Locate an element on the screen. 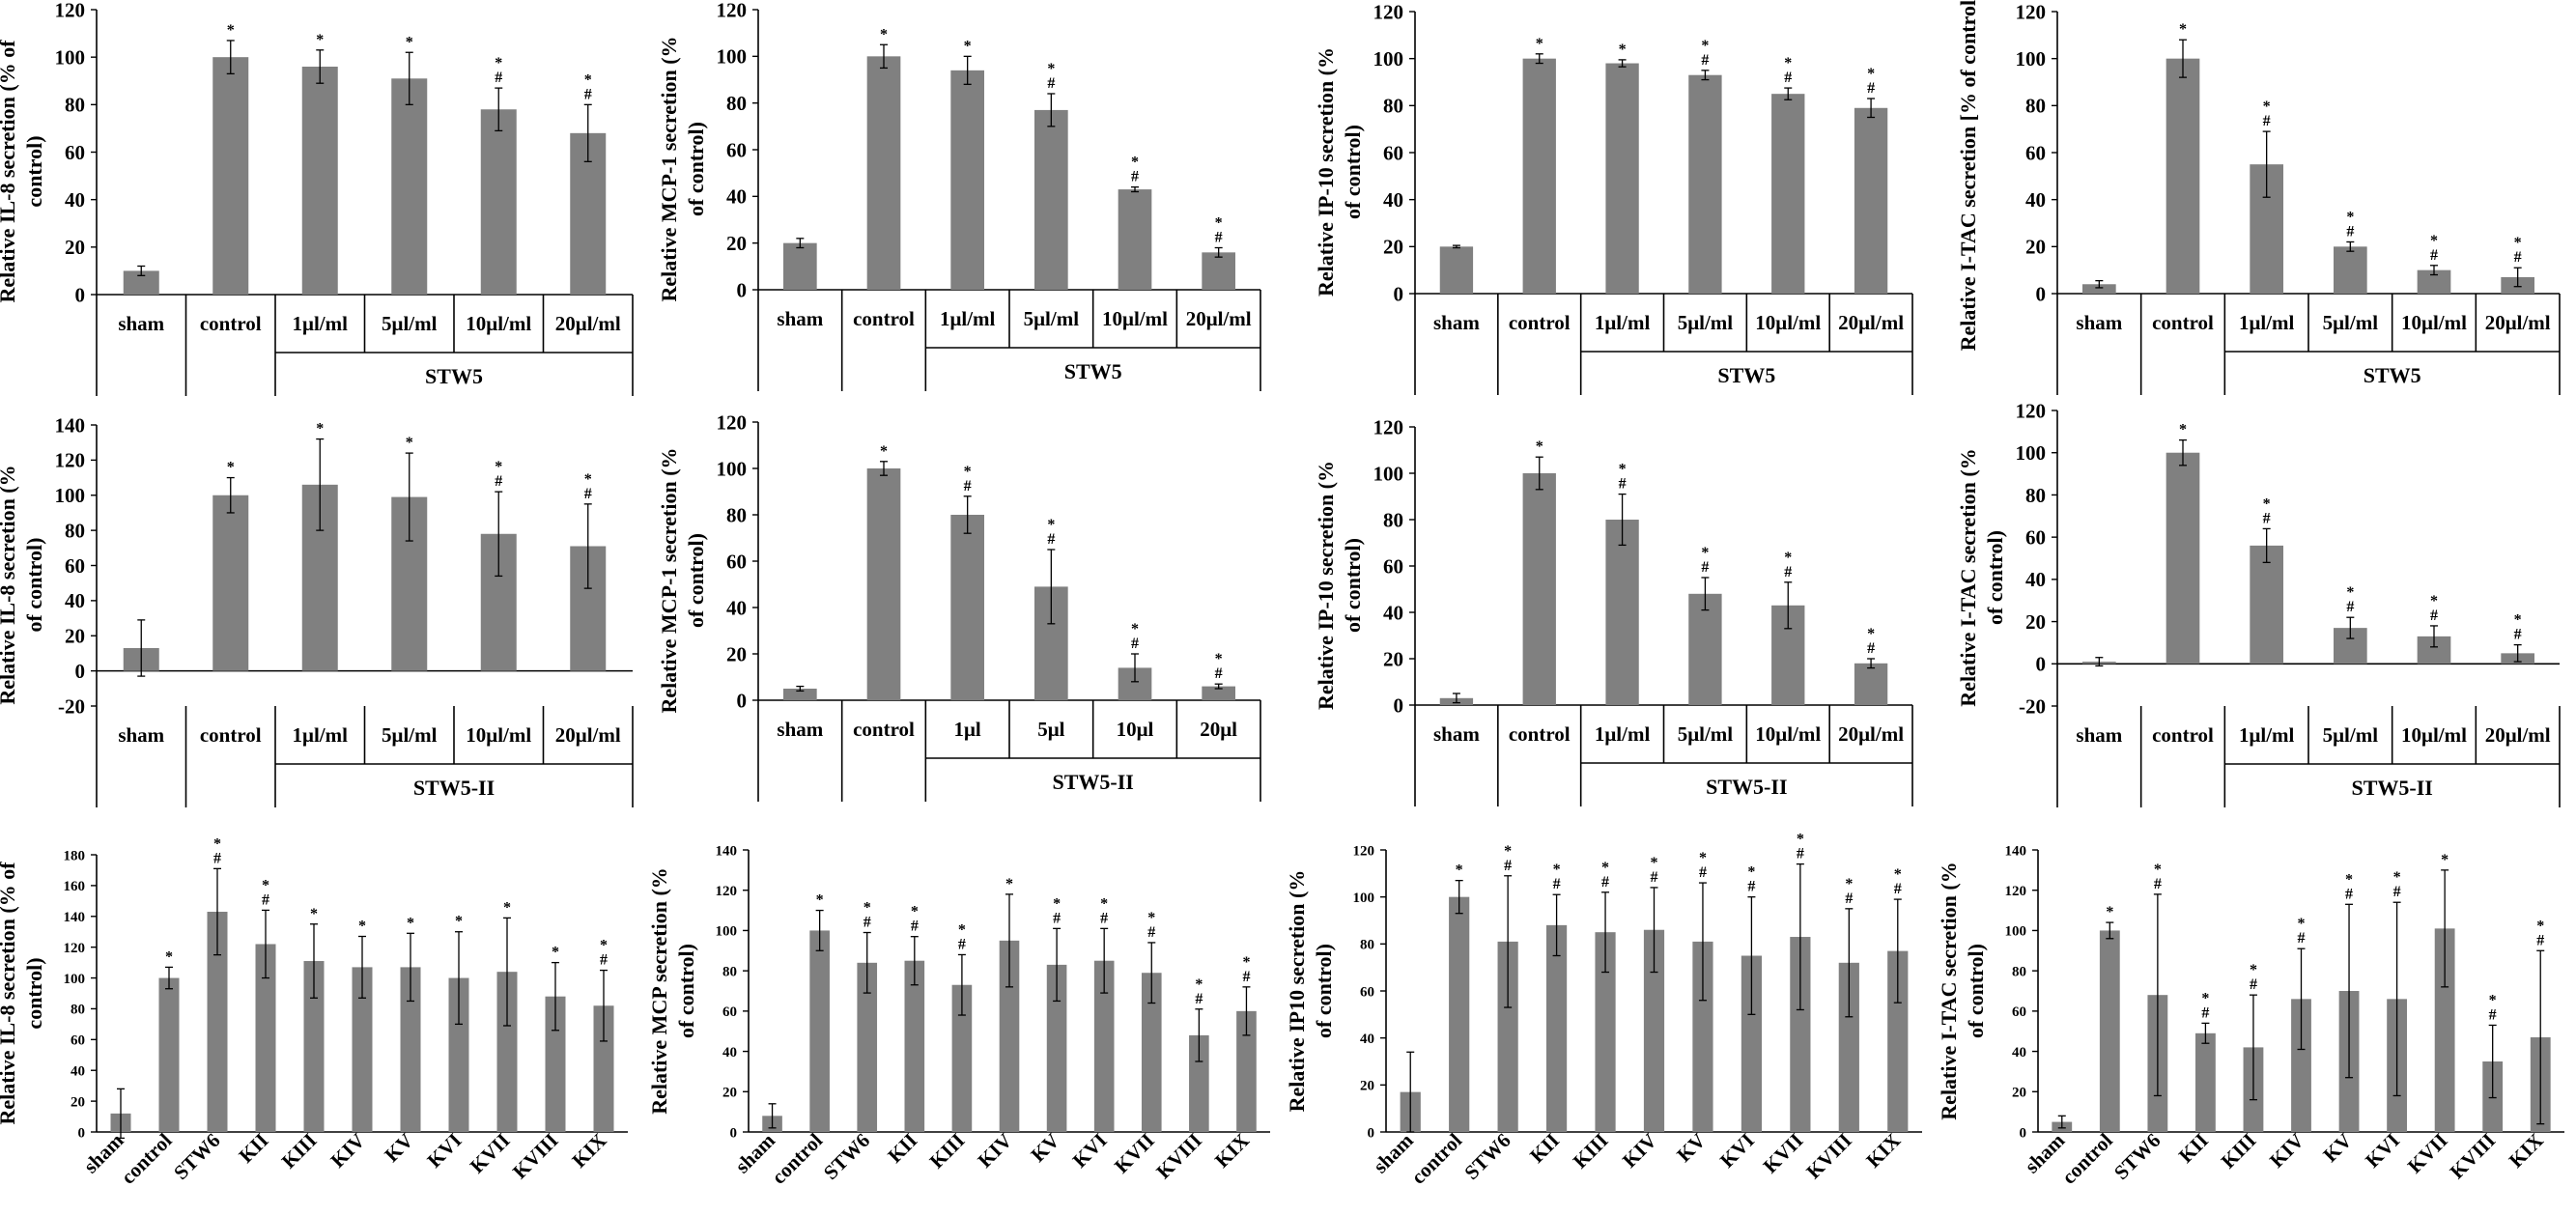 The image size is (2576, 1216). y-axis-label-line: Relative MCP-1 secretion (% is located at coordinates (669, 168).